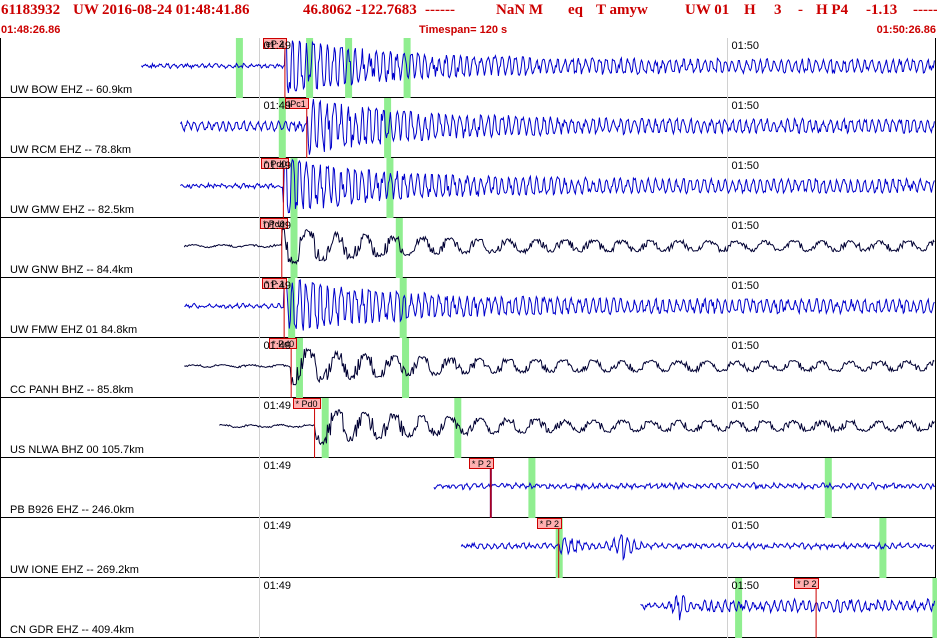 The height and width of the screenshot is (640, 937). I want to click on trace-panel: eP 2 01:49 01:50 UW BOW EHZ -- 60.9km, so click(468, 68).